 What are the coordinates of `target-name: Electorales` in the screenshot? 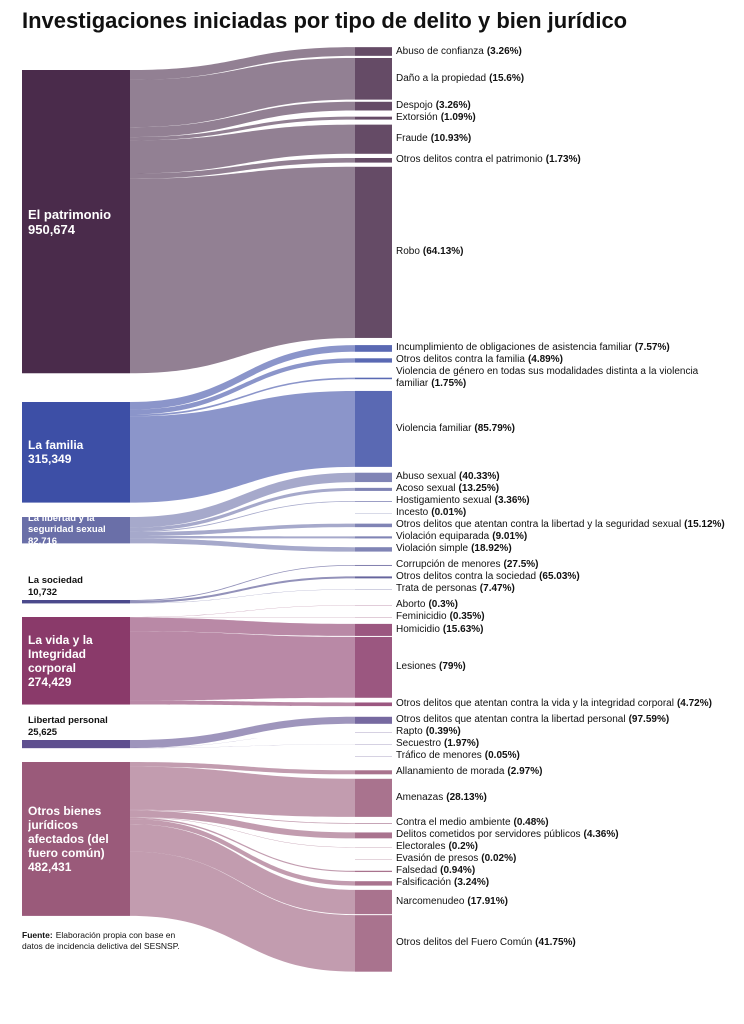 It's located at (421, 847).